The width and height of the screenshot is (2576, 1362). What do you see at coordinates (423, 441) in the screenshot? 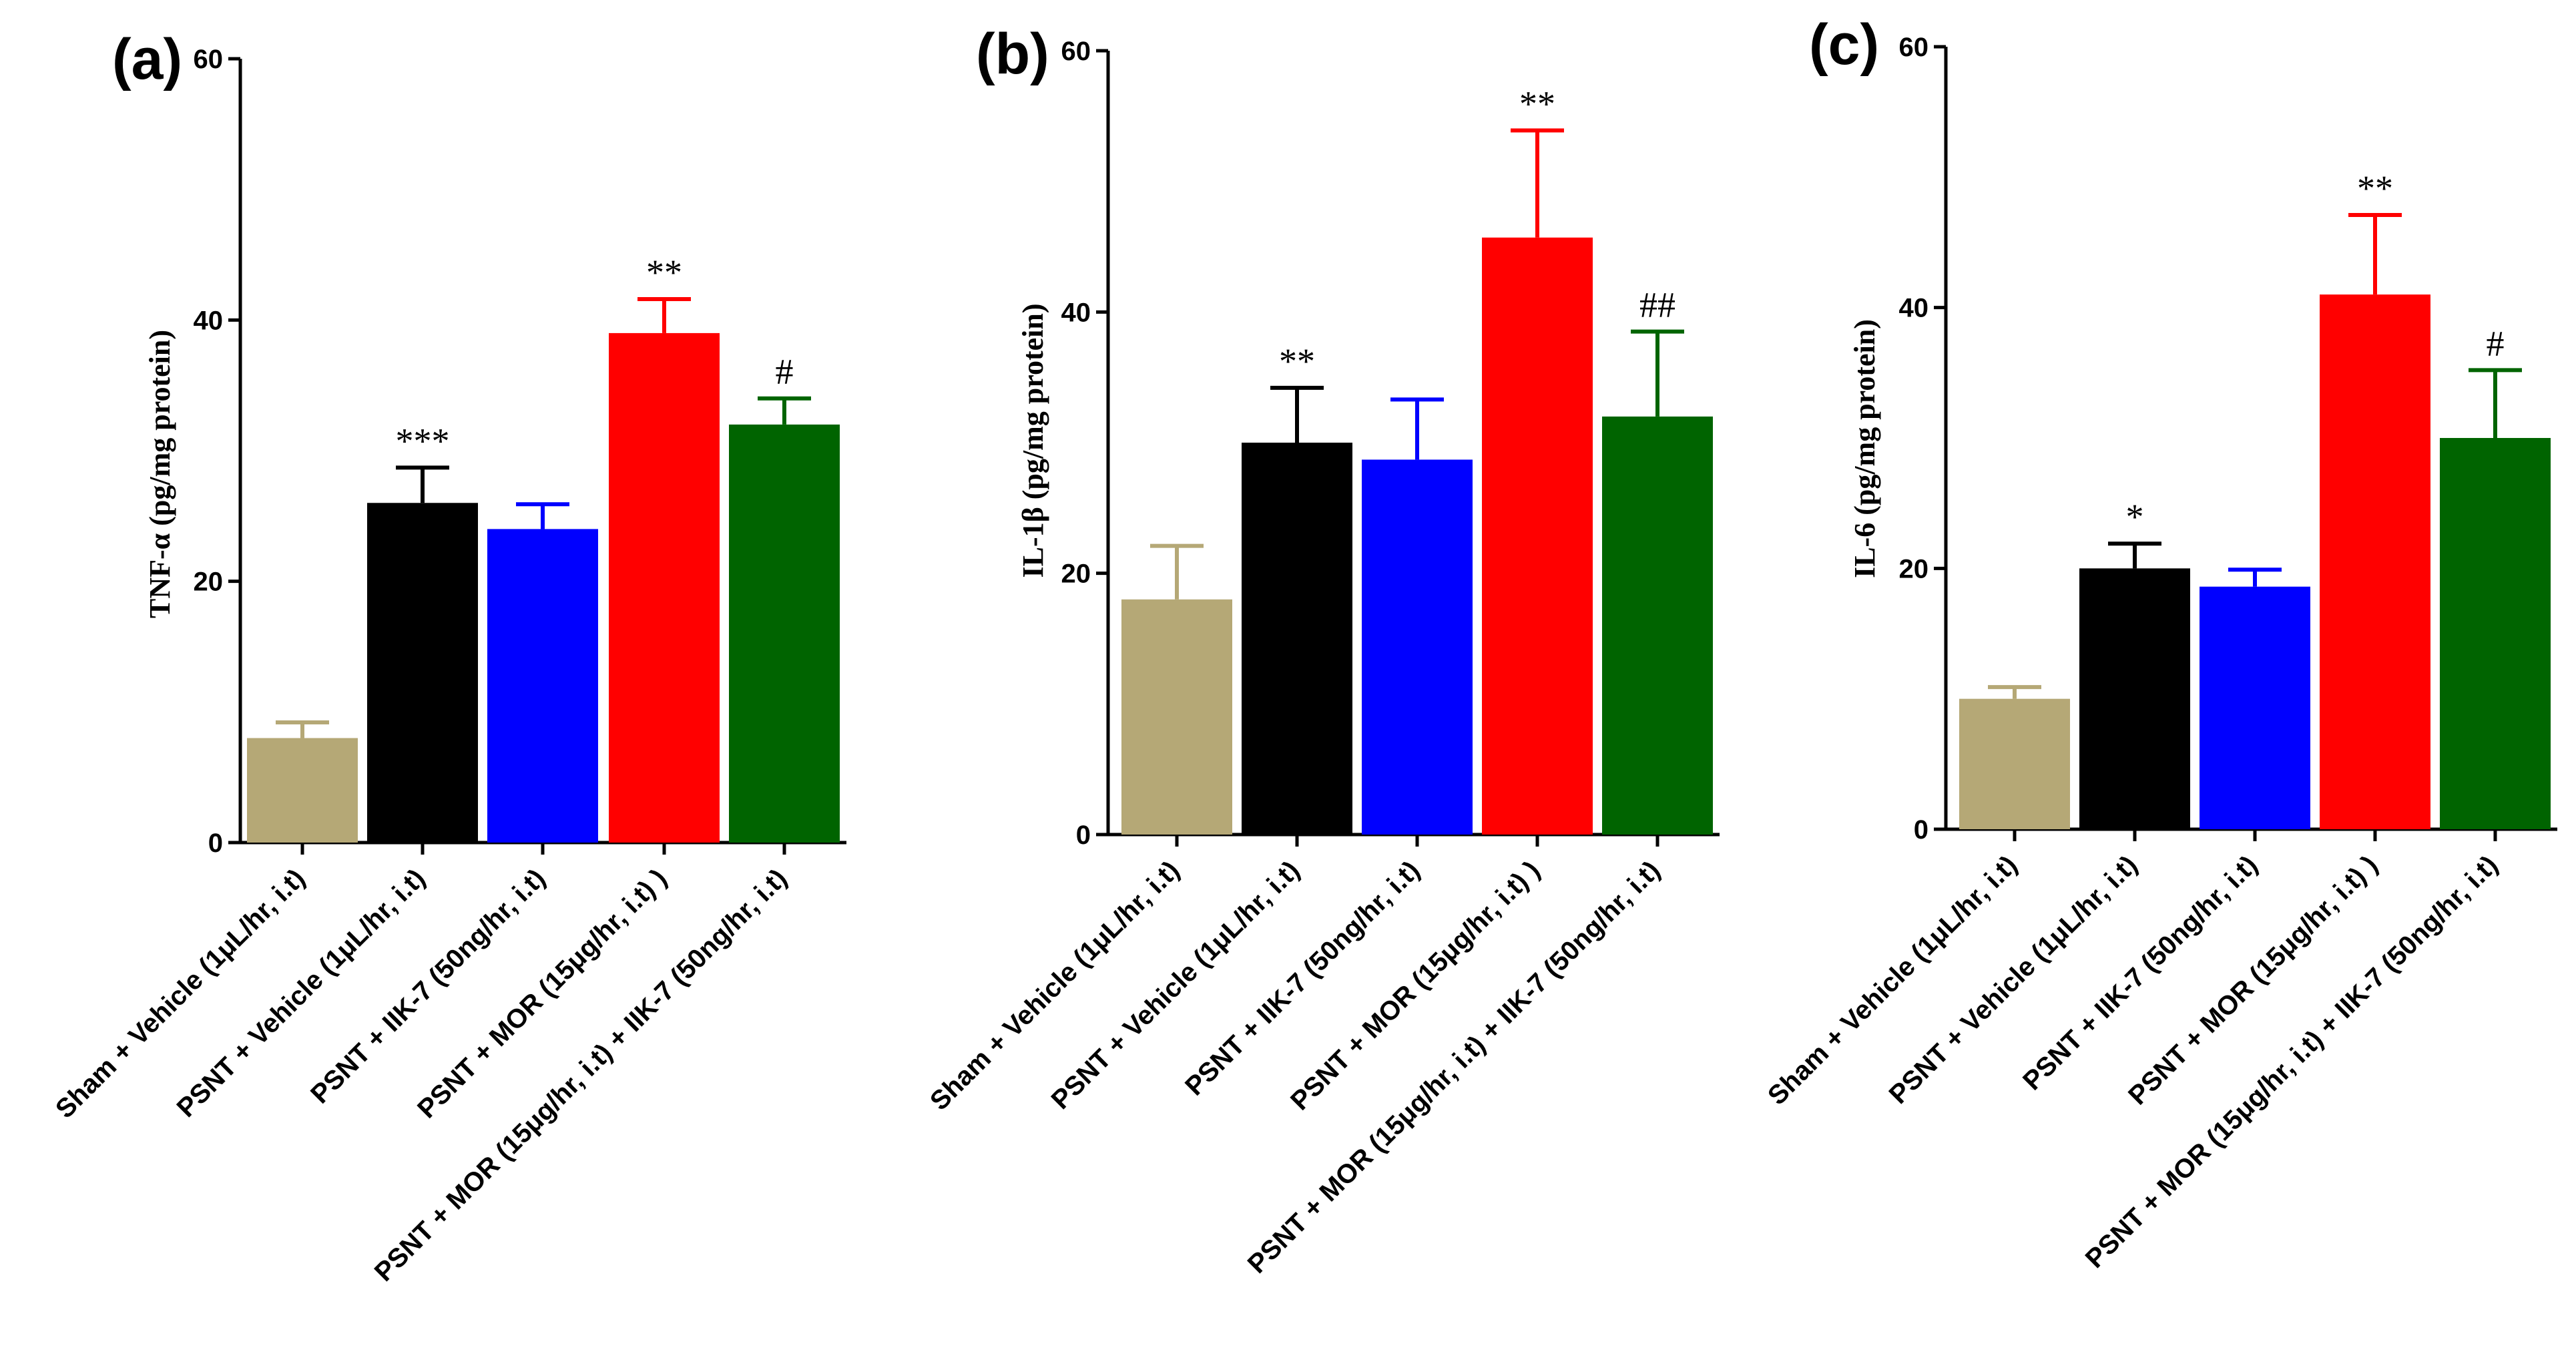
I see `significance-label: ***` at bounding box center [423, 441].